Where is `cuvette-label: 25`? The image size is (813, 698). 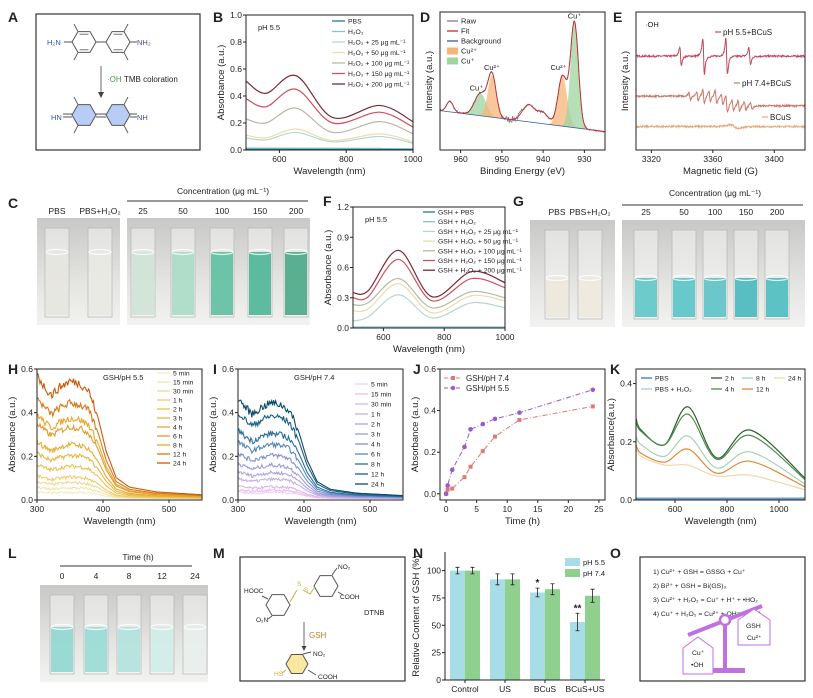 cuvette-label: 25 is located at coordinates (646, 212).